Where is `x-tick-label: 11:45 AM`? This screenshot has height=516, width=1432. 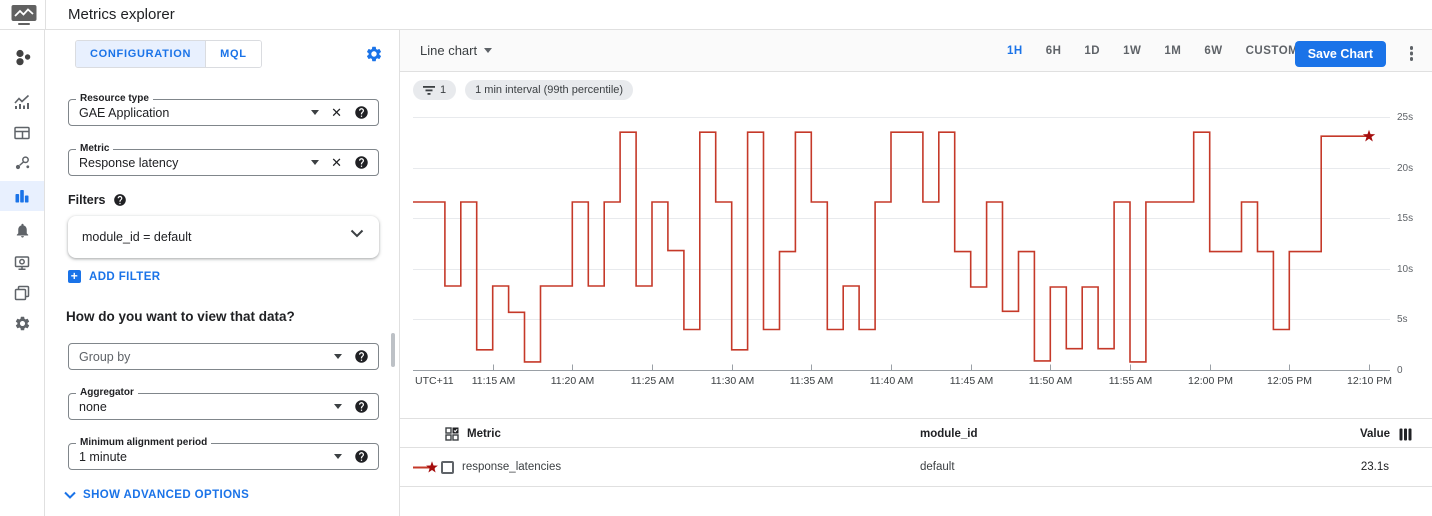 x-tick-label: 11:45 AM is located at coordinates (971, 381).